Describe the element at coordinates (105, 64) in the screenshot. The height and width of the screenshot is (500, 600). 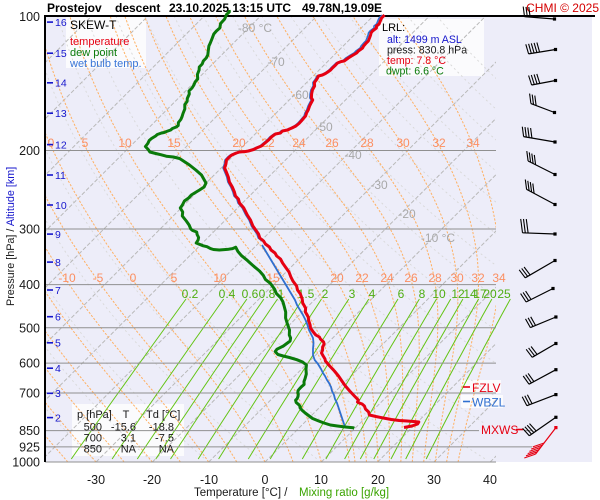
I see `svg-text: wet bulb temp.` at that location.